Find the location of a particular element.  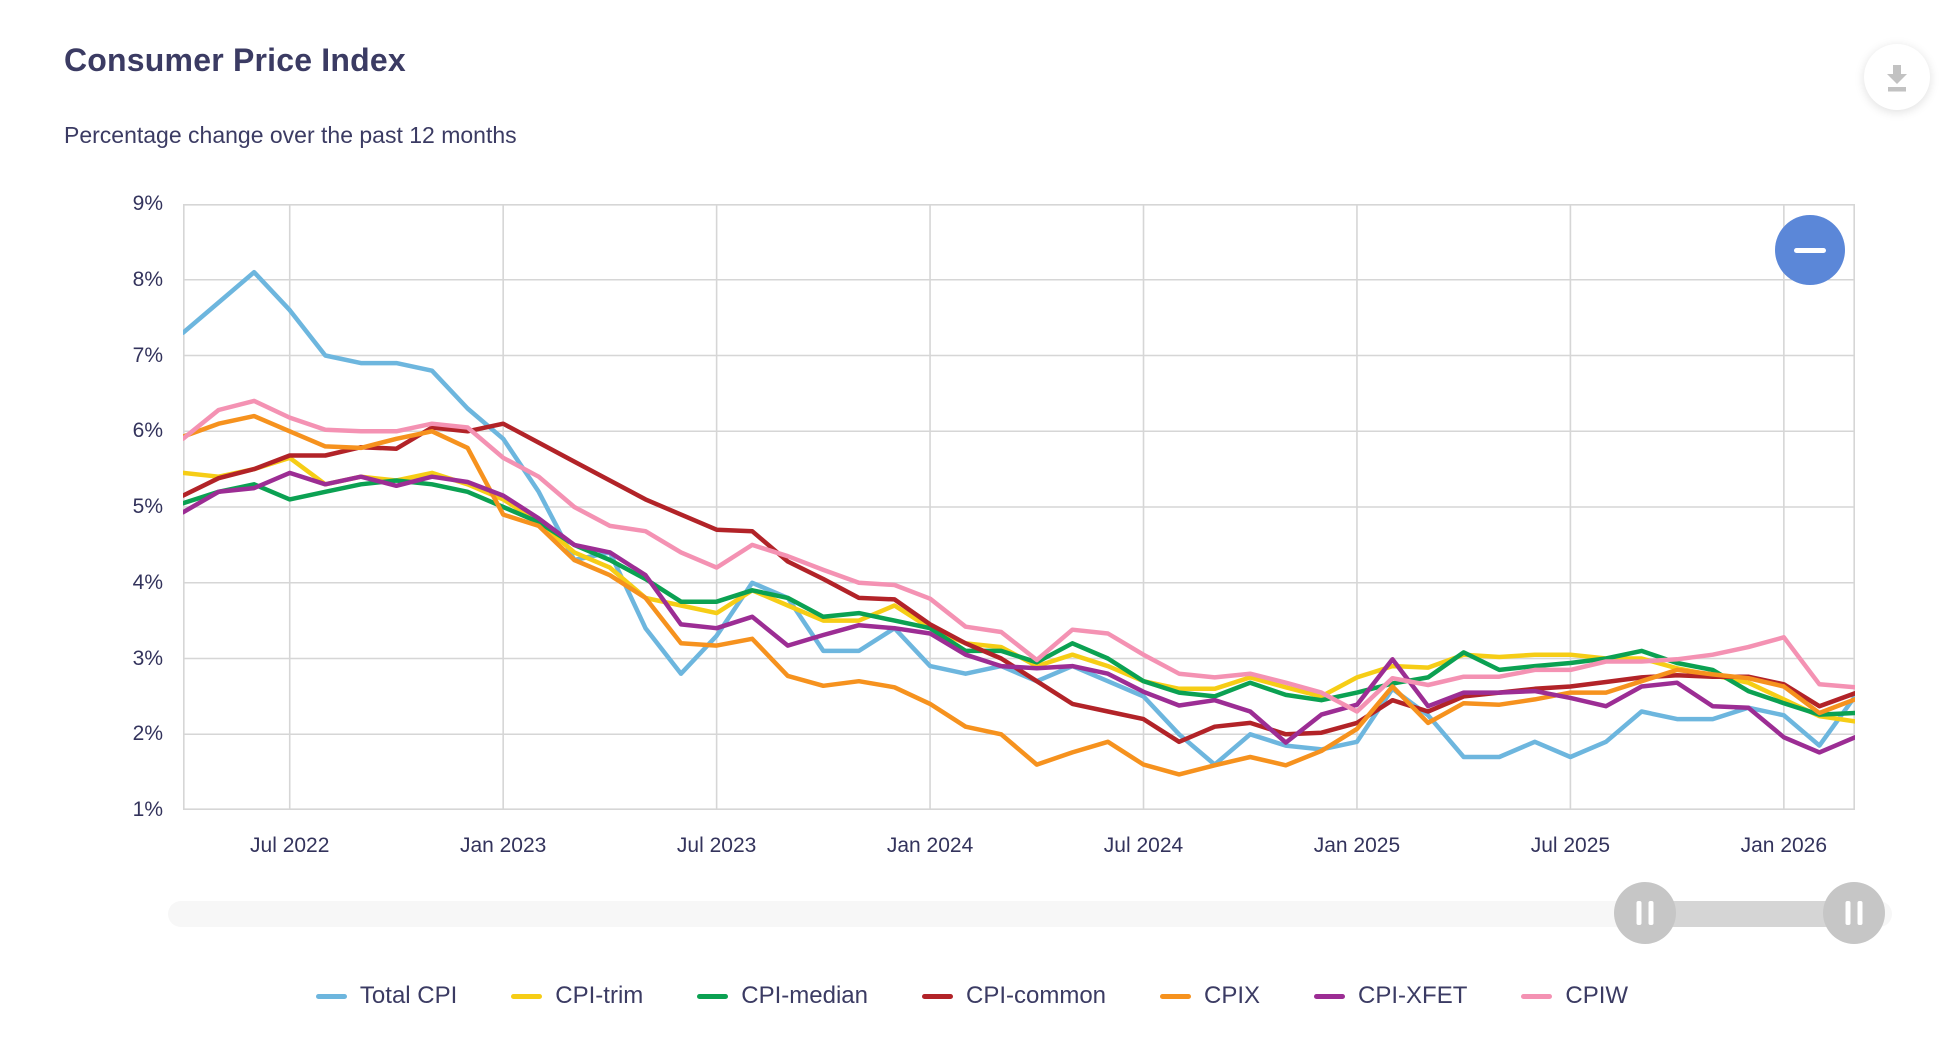

legend-label: CPI-median is located at coordinates (804, 995).